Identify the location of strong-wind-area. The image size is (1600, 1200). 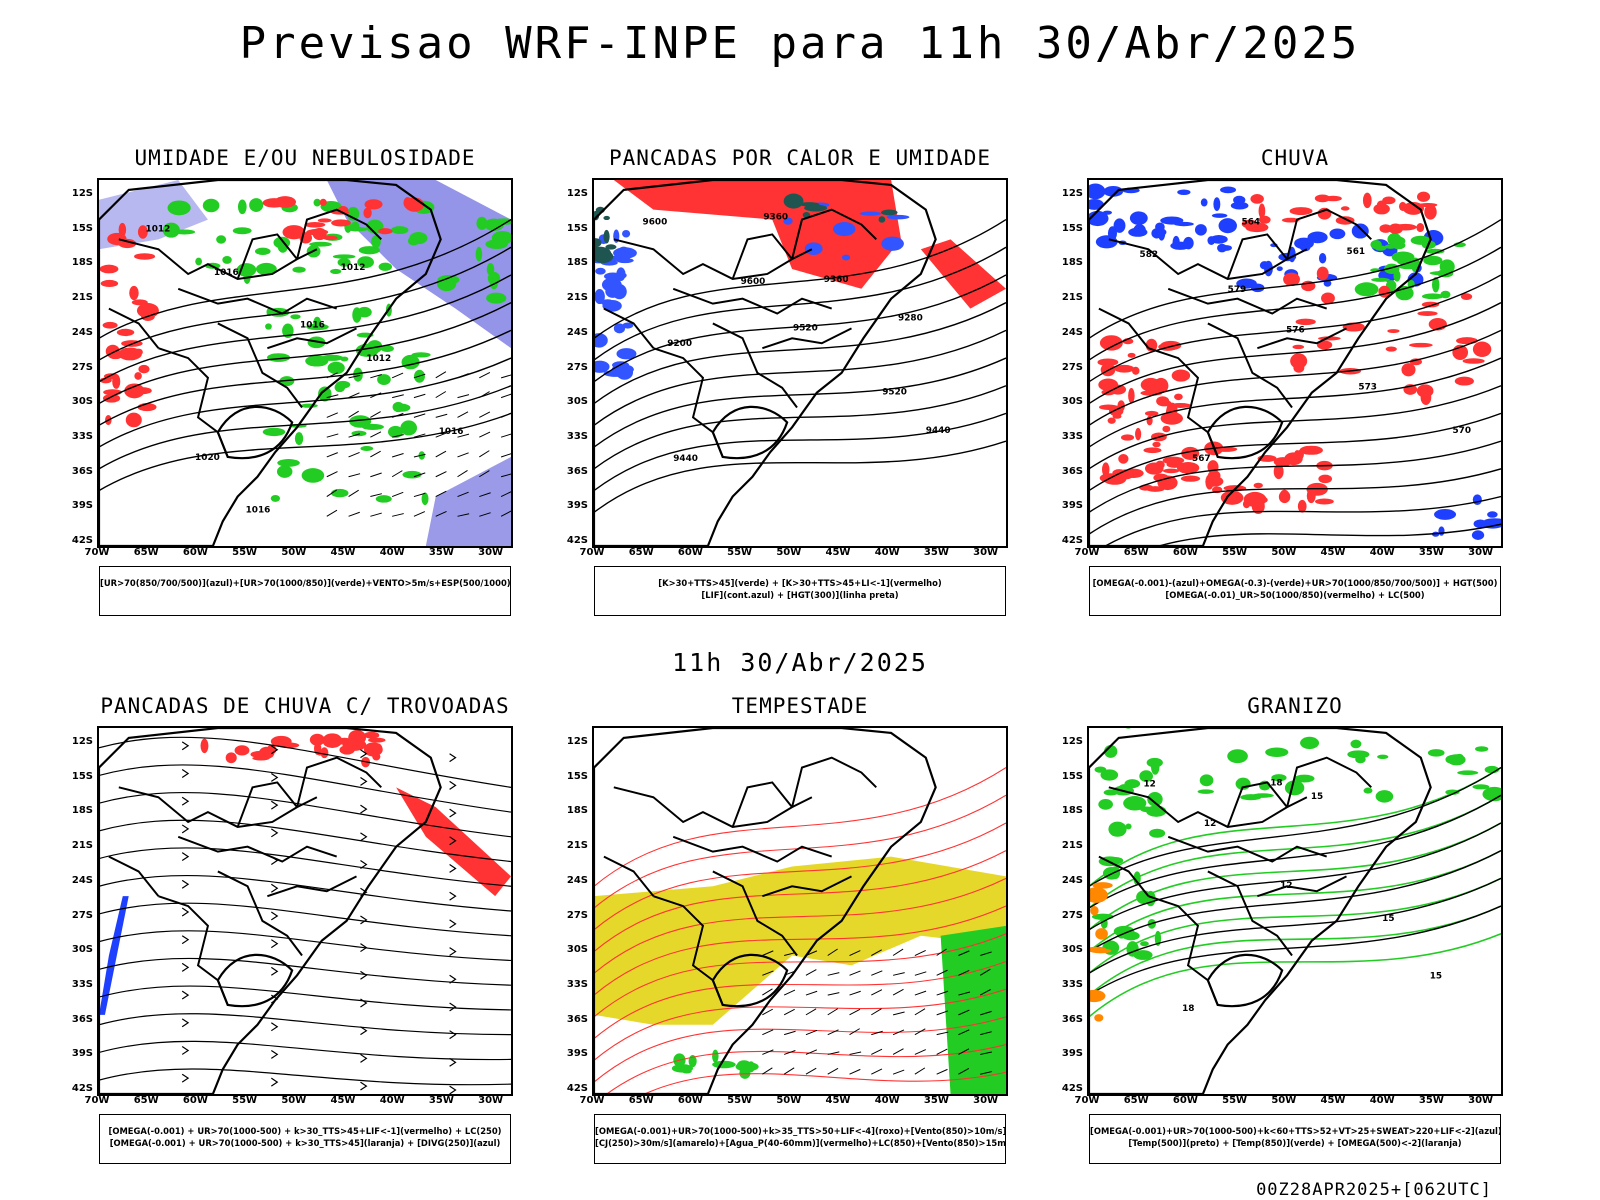
(715, 1056).